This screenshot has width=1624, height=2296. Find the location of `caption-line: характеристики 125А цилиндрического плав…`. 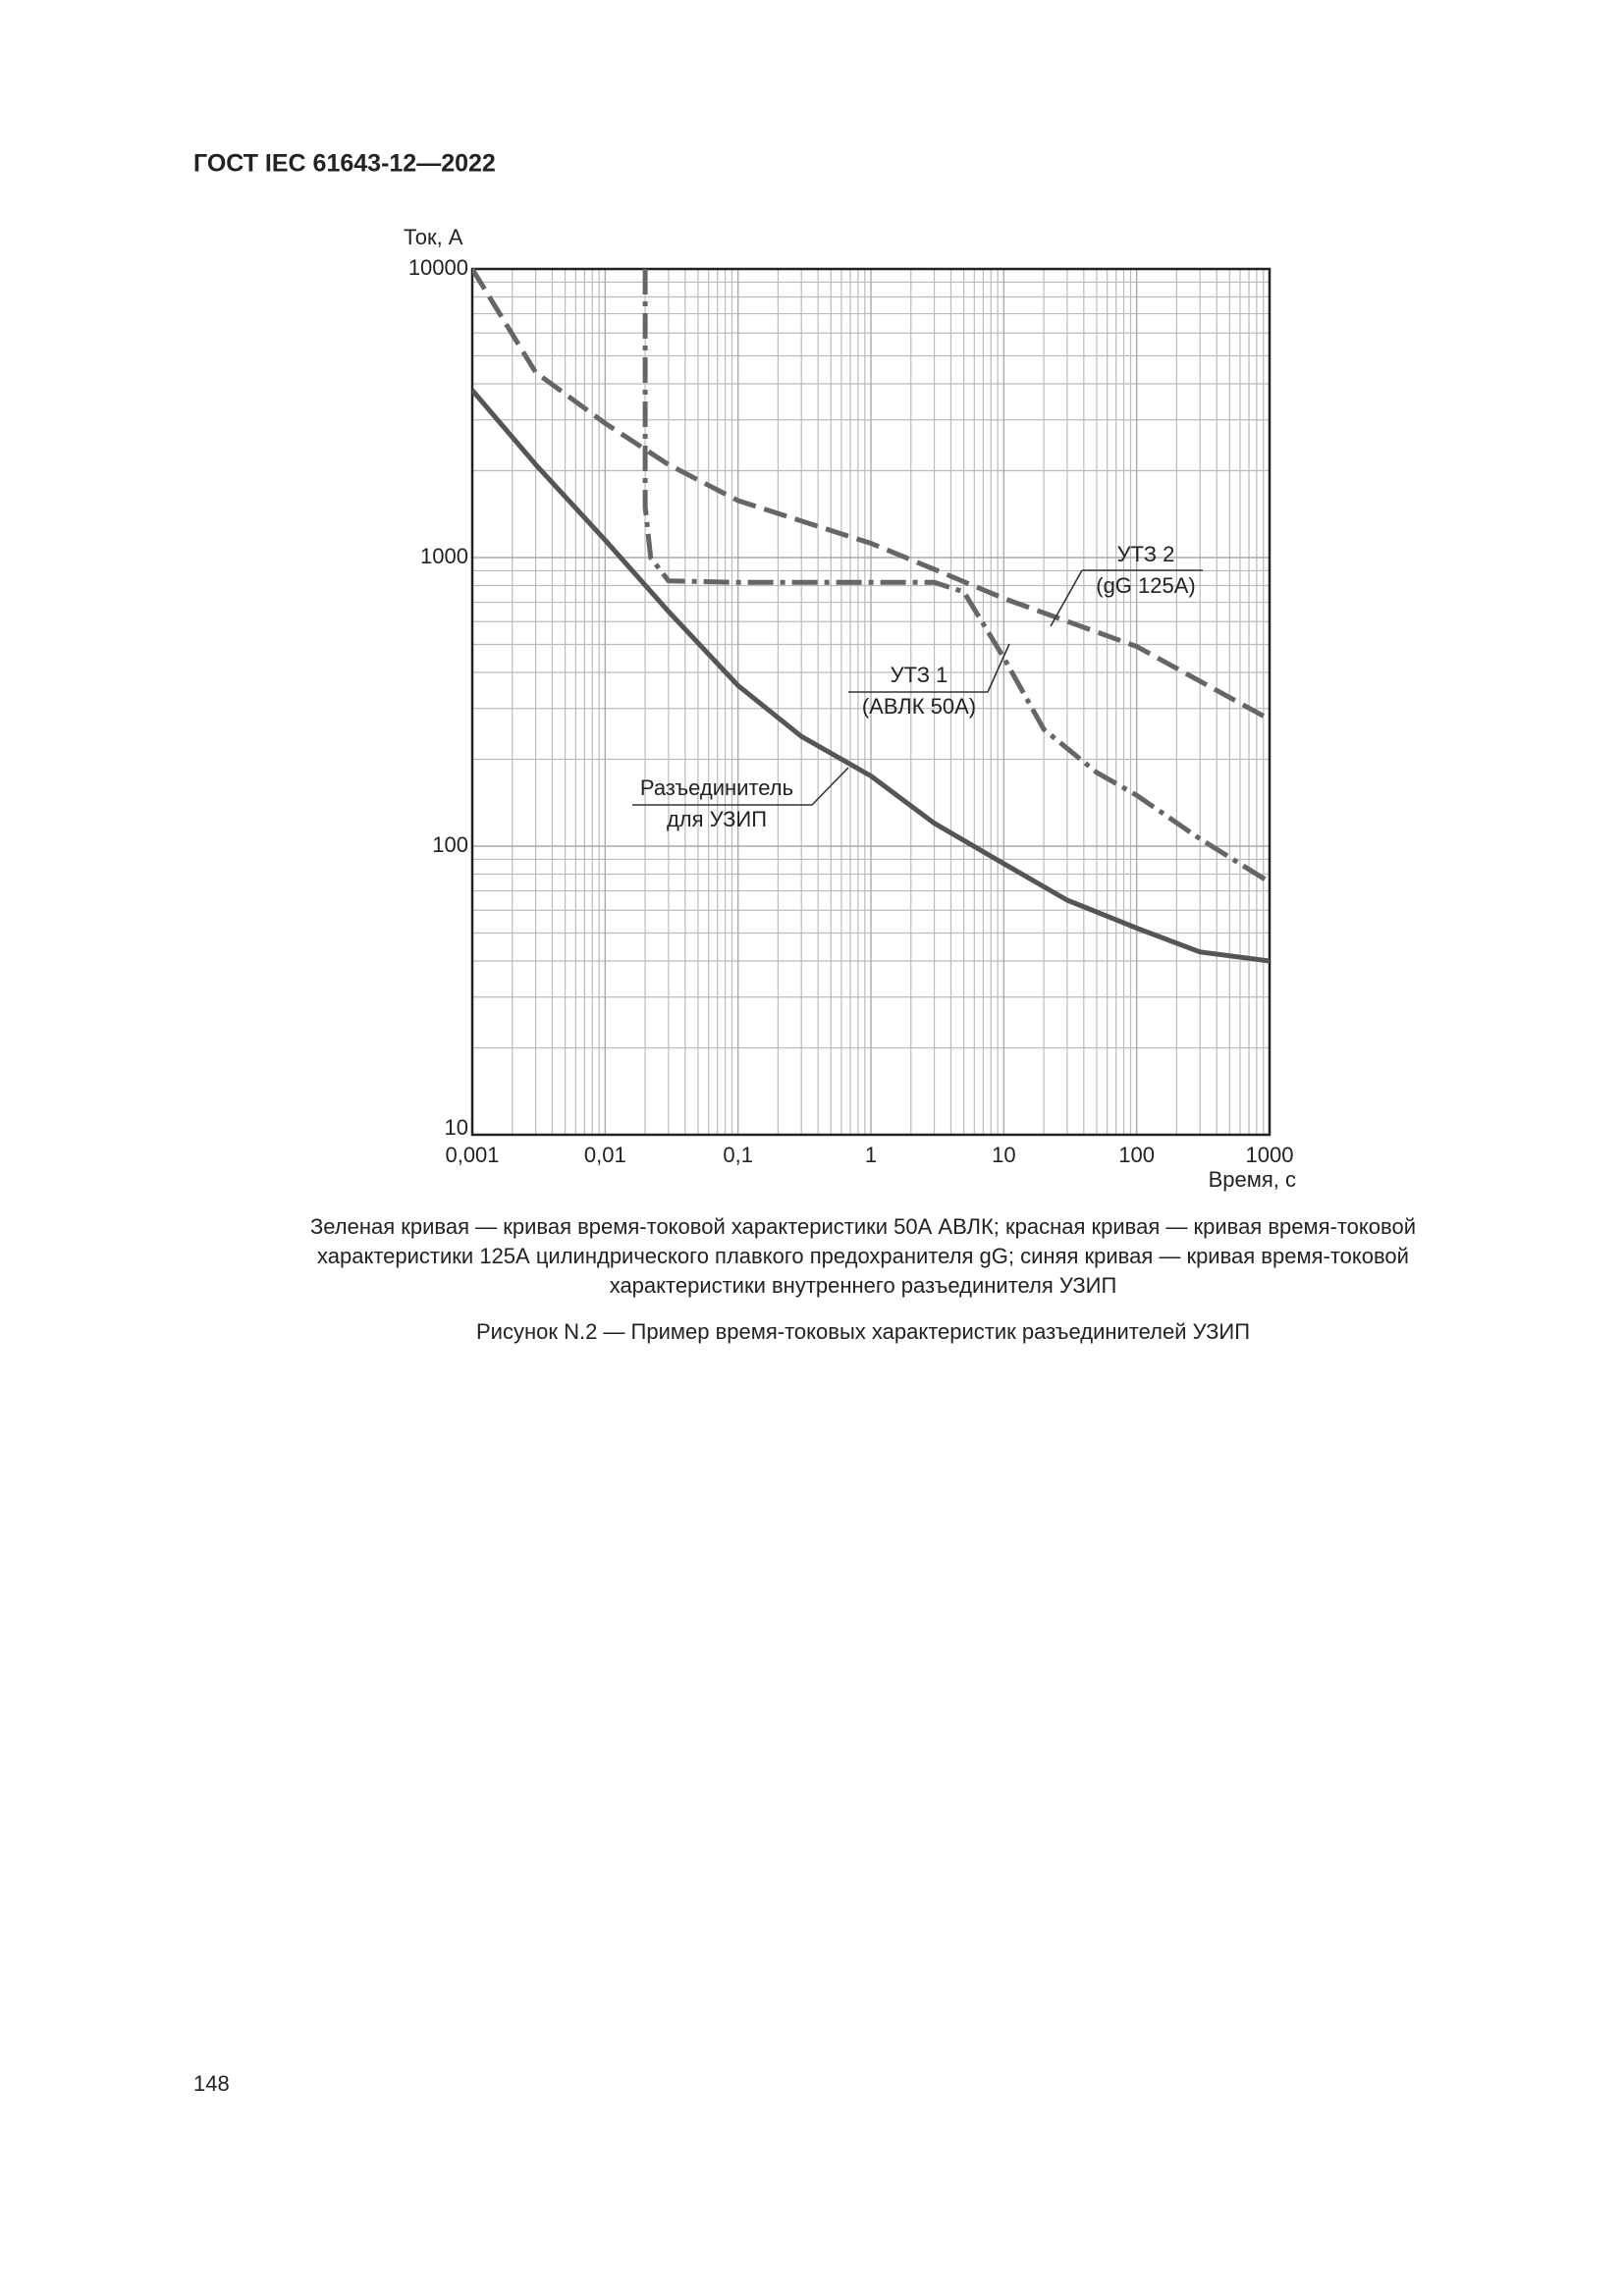

caption-line: характеристики 125А цилиндрического плав… is located at coordinates (863, 1256).